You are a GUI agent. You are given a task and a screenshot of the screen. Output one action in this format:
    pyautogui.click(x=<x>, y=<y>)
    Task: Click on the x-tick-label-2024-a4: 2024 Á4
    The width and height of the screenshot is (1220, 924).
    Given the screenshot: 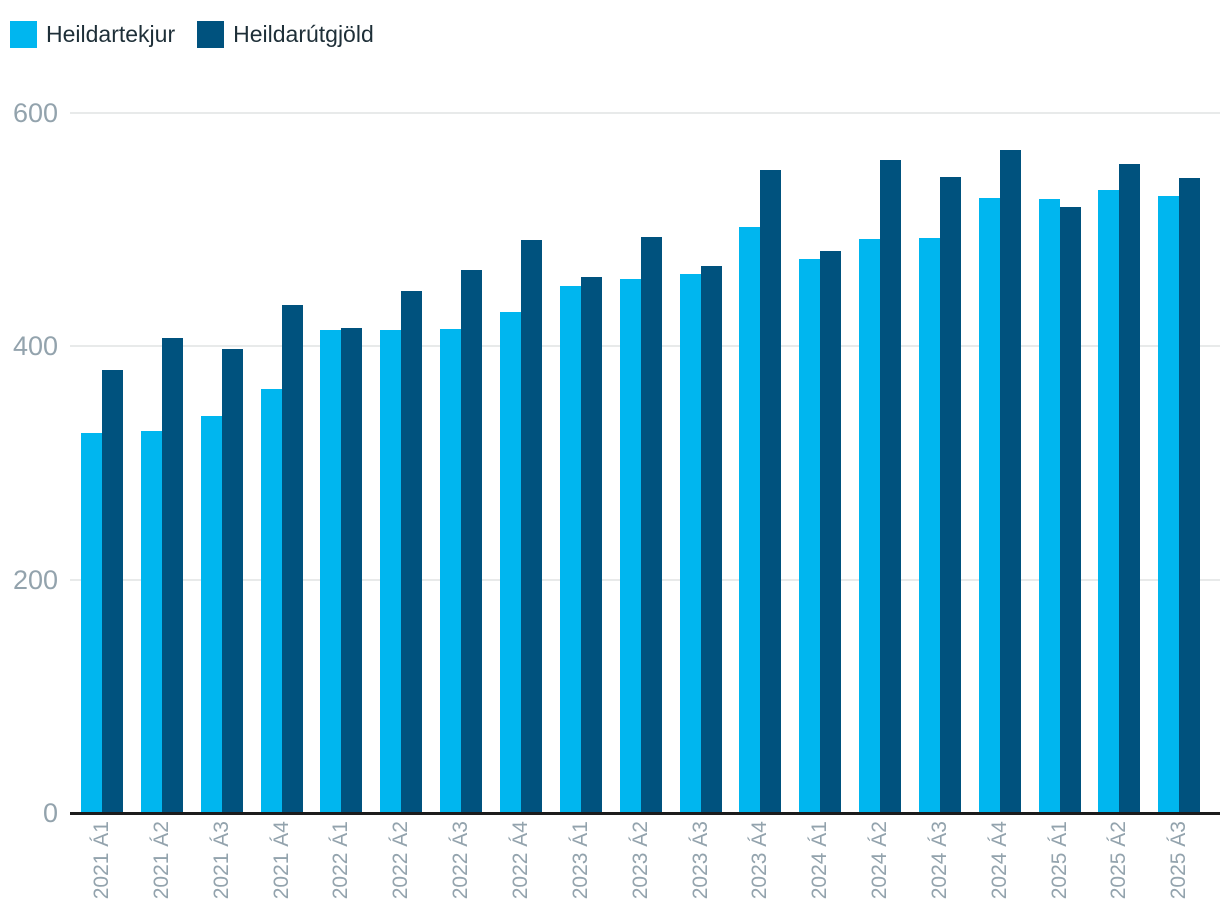 What is the action you would take?
    pyautogui.click(x=999, y=860)
    